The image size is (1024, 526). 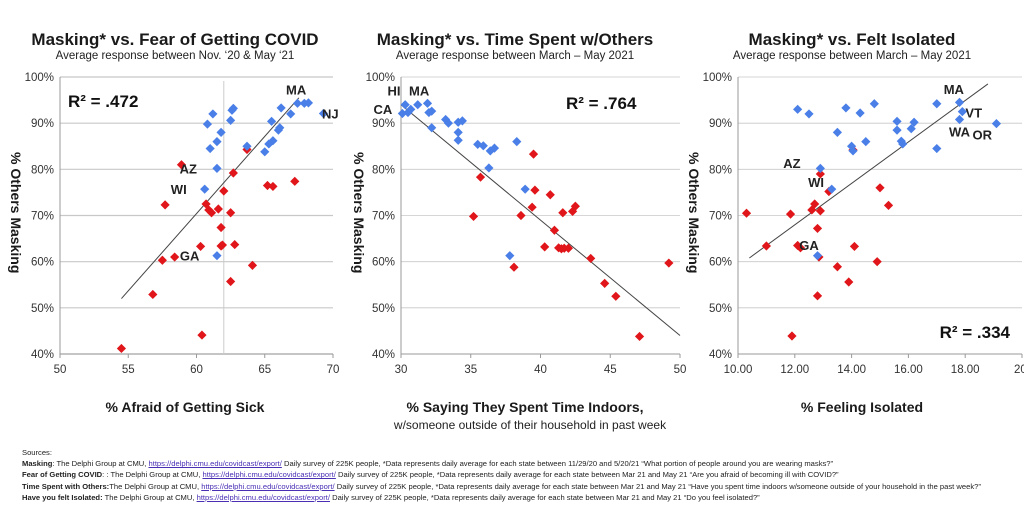 I want to click on state-label: CA, so click(x=382, y=109).